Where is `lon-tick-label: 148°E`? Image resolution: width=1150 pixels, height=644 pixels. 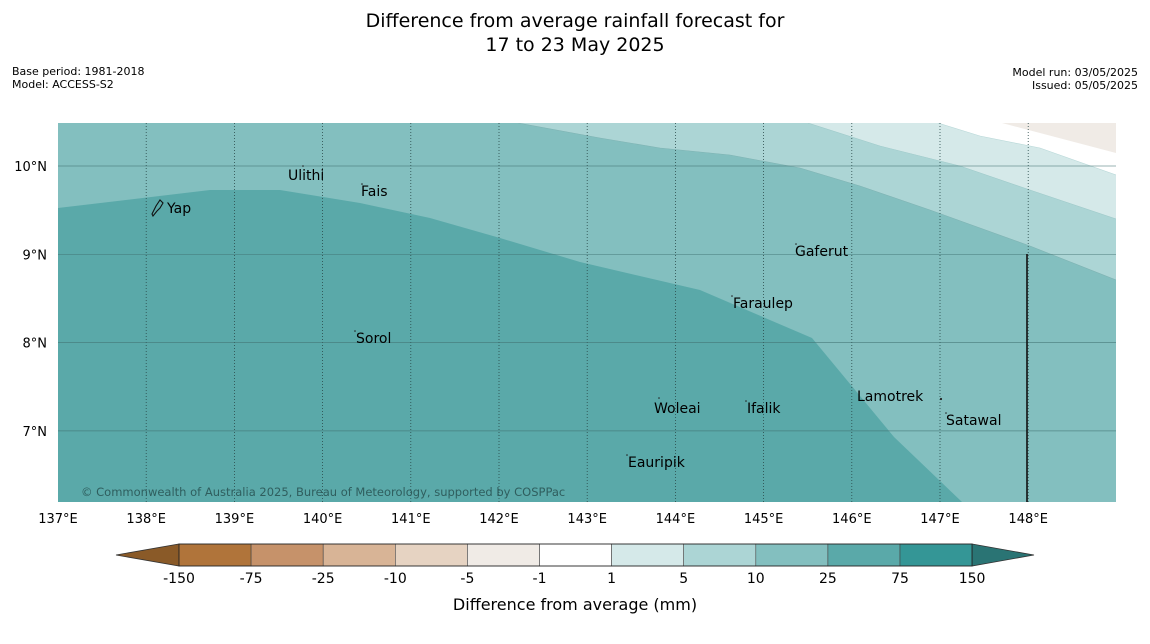
lon-tick-label: 148°E is located at coordinates (1028, 519).